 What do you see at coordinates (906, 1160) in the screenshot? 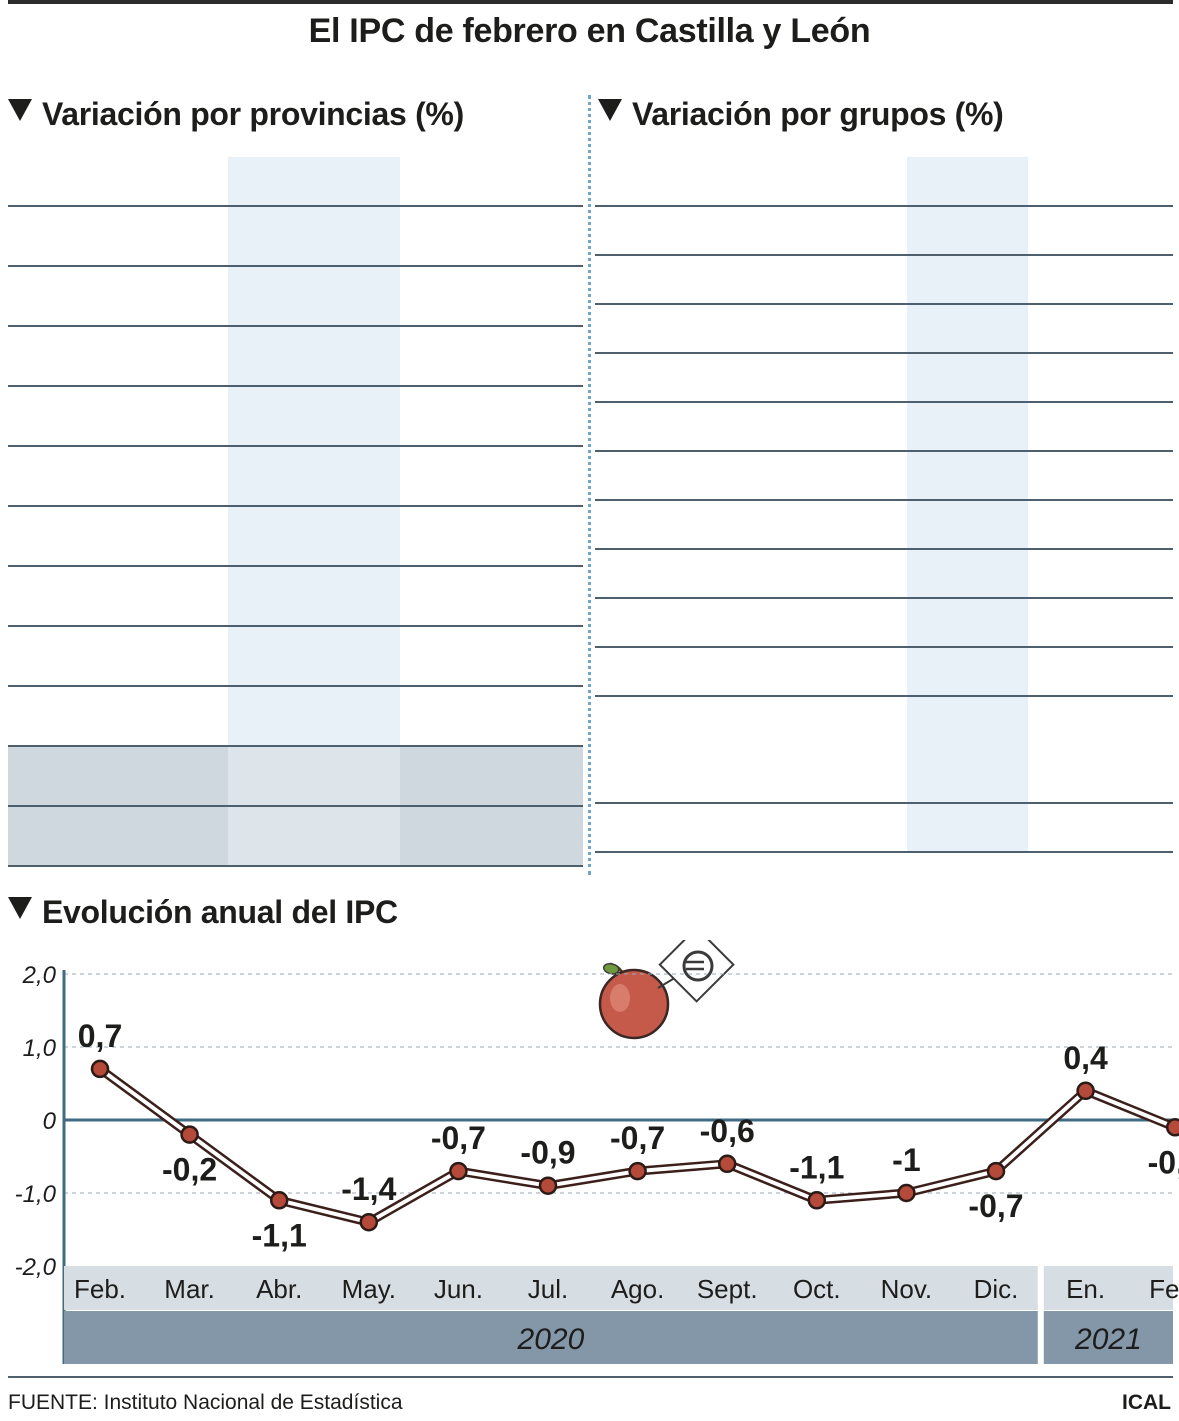
I see `data-label: -1` at bounding box center [906, 1160].